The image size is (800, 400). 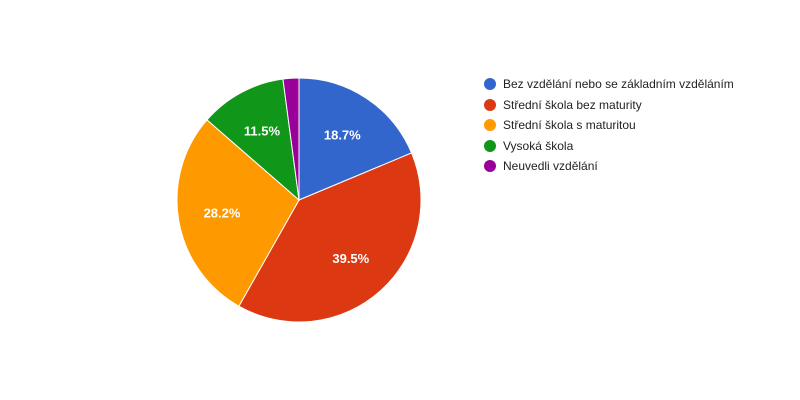 What do you see at coordinates (350, 258) in the screenshot?
I see `pie-slice-label-1: 39.5%` at bounding box center [350, 258].